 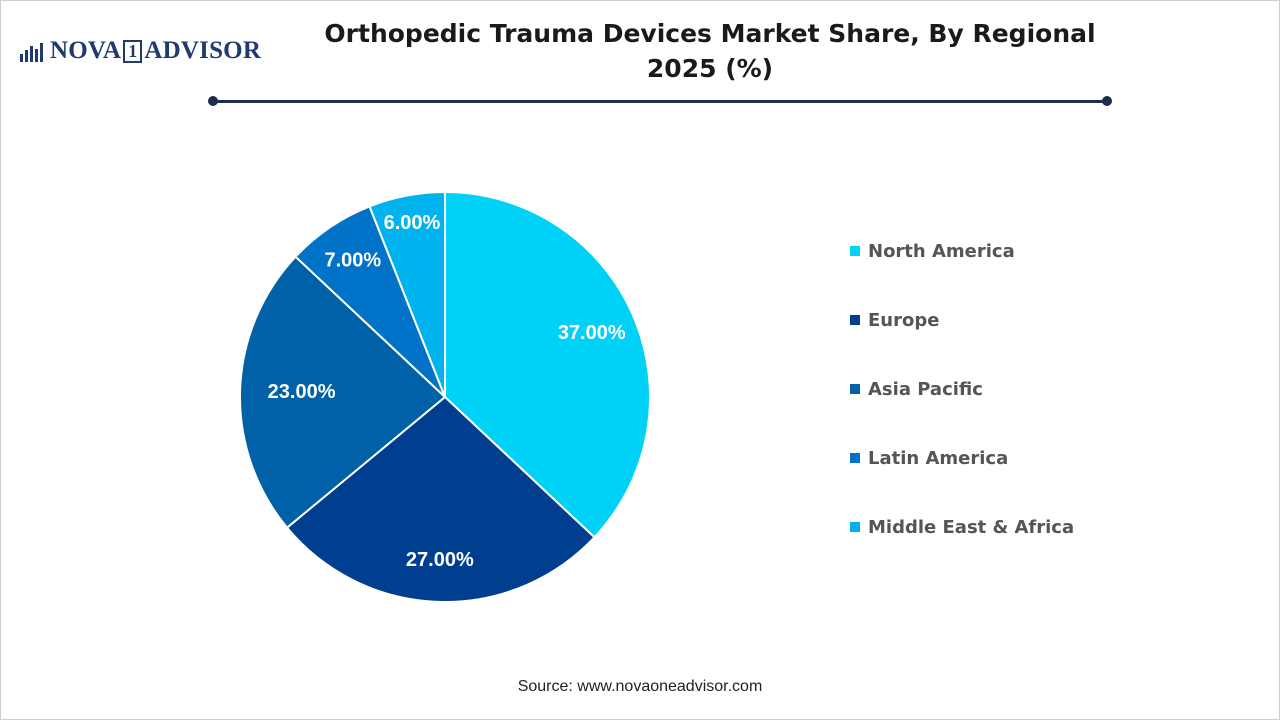 I want to click on legend-item-middle-east-africa: Middle East & Africa, so click(x=962, y=527).